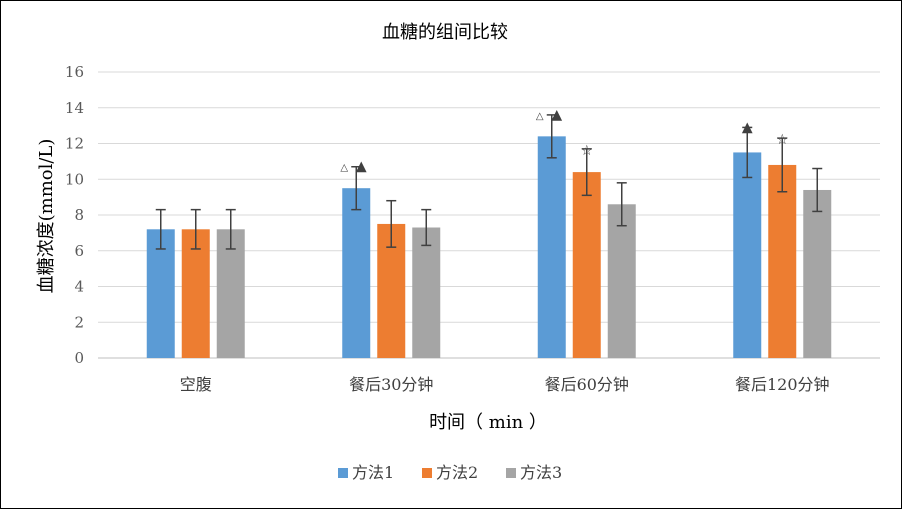 This screenshot has height=509, width=902. Describe the element at coordinates (391, 384) in the screenshot. I see `x-category-label: 餐后30分钟` at that location.